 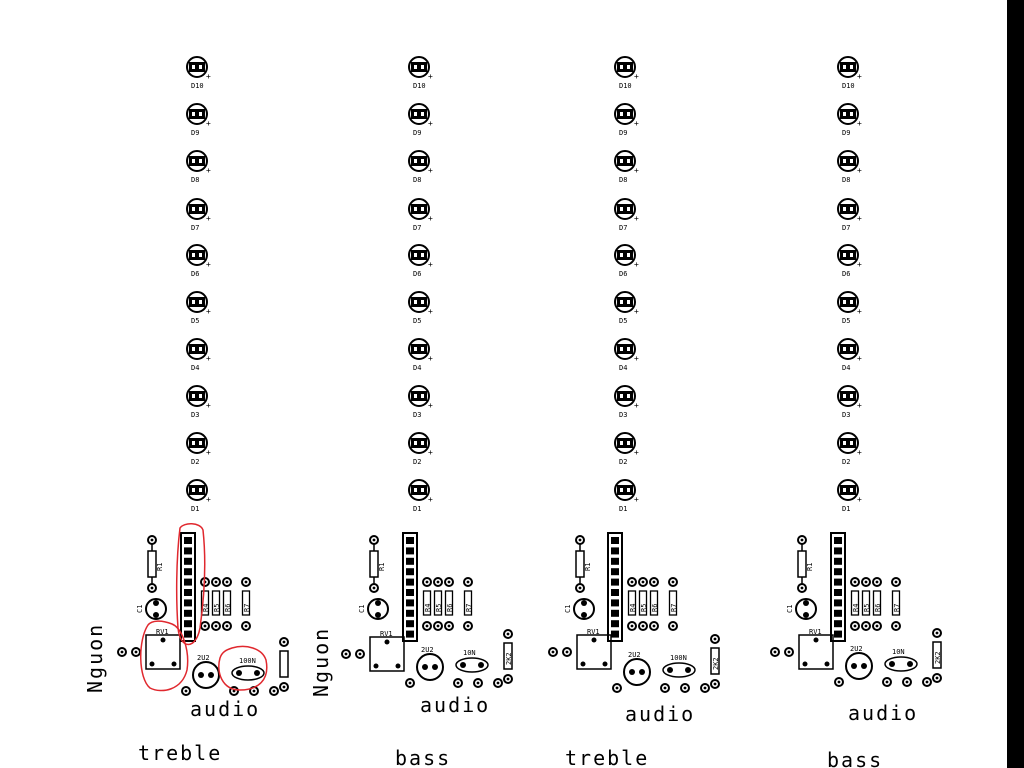 I want to click on power-pad-a-hole, so click(x=122, y=652).